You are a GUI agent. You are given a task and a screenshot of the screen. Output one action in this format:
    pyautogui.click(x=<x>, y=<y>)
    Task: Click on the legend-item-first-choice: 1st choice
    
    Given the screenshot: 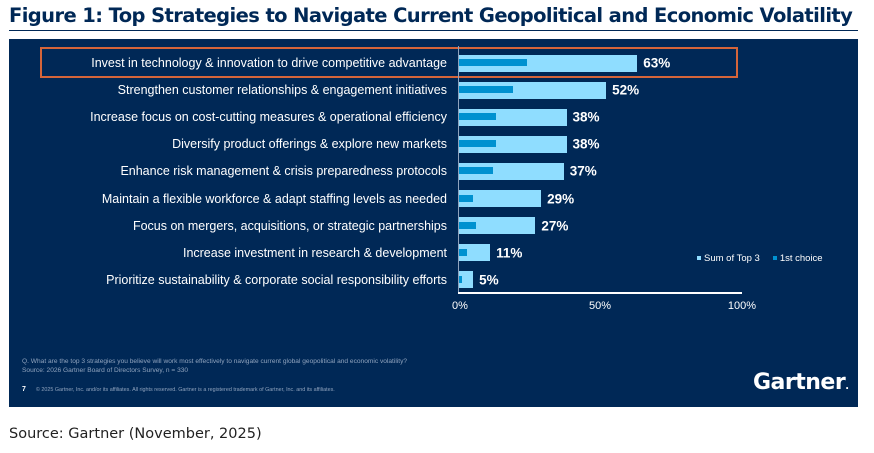 What is the action you would take?
    pyautogui.click(x=797, y=258)
    